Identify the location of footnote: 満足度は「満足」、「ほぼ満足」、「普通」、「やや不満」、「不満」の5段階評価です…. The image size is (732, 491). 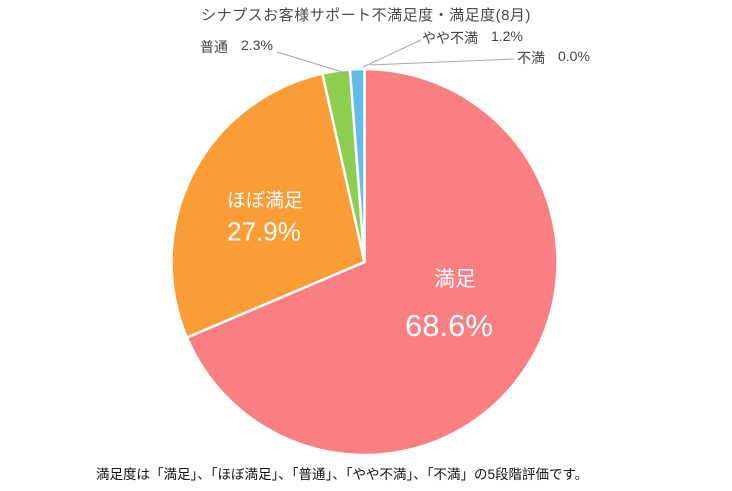
(342, 474).